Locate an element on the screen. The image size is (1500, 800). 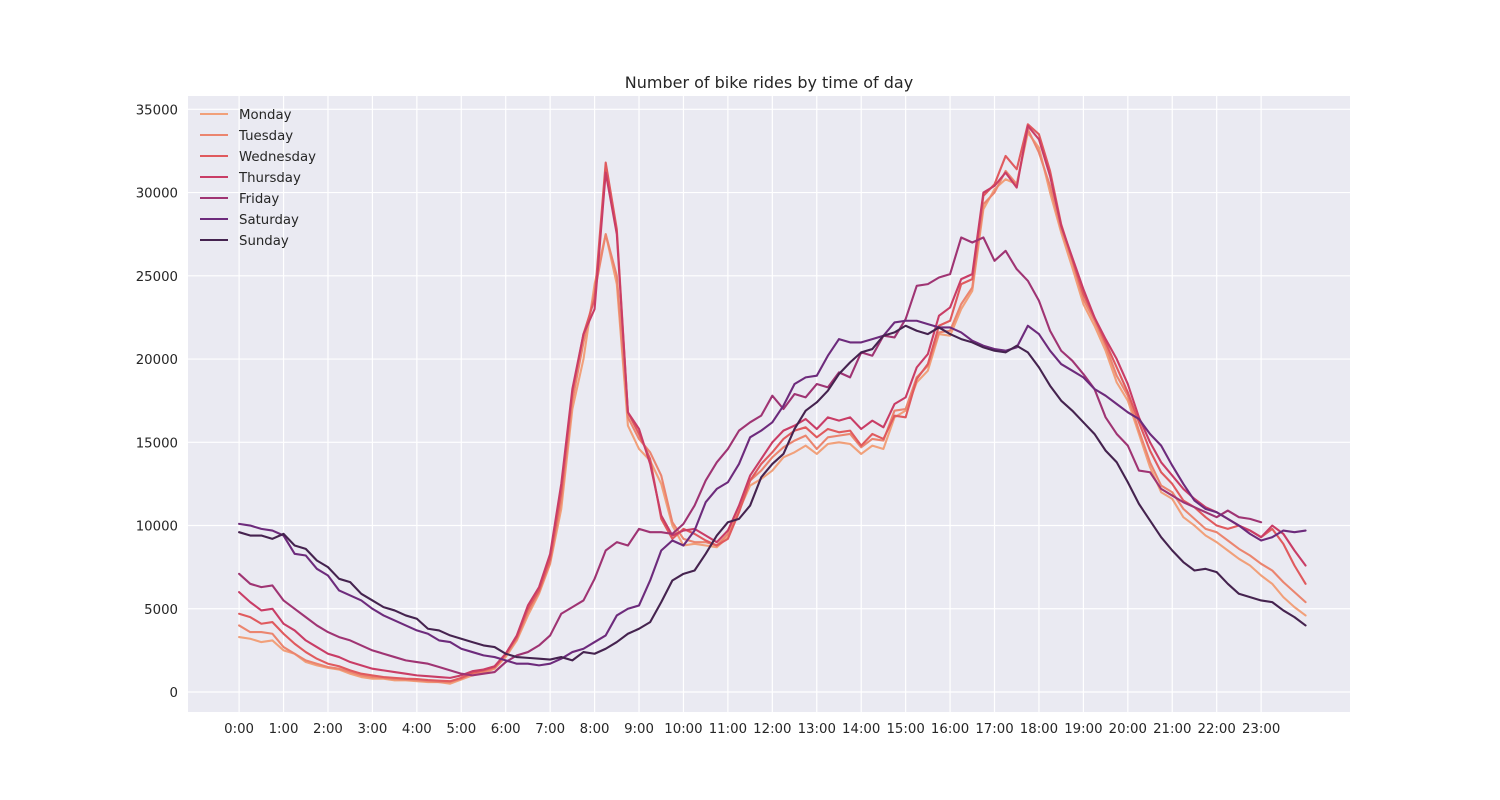
x-tick-label: 17:00 is located at coordinates (994, 729).